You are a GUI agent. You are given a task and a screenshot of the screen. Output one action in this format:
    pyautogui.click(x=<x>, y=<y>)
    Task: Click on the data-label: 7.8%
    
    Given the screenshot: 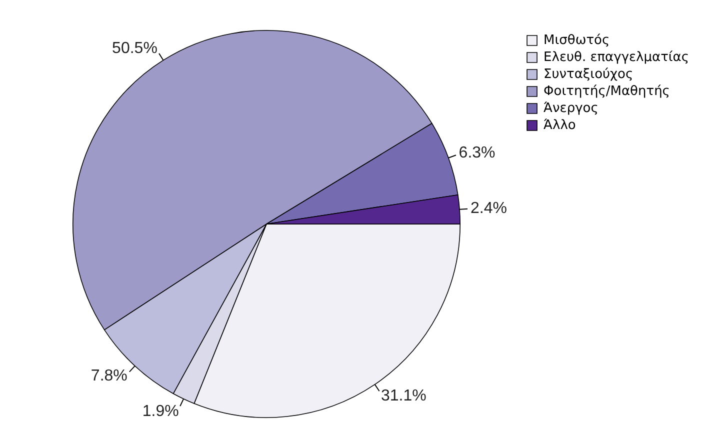 What is the action you would take?
    pyautogui.click(x=109, y=376)
    